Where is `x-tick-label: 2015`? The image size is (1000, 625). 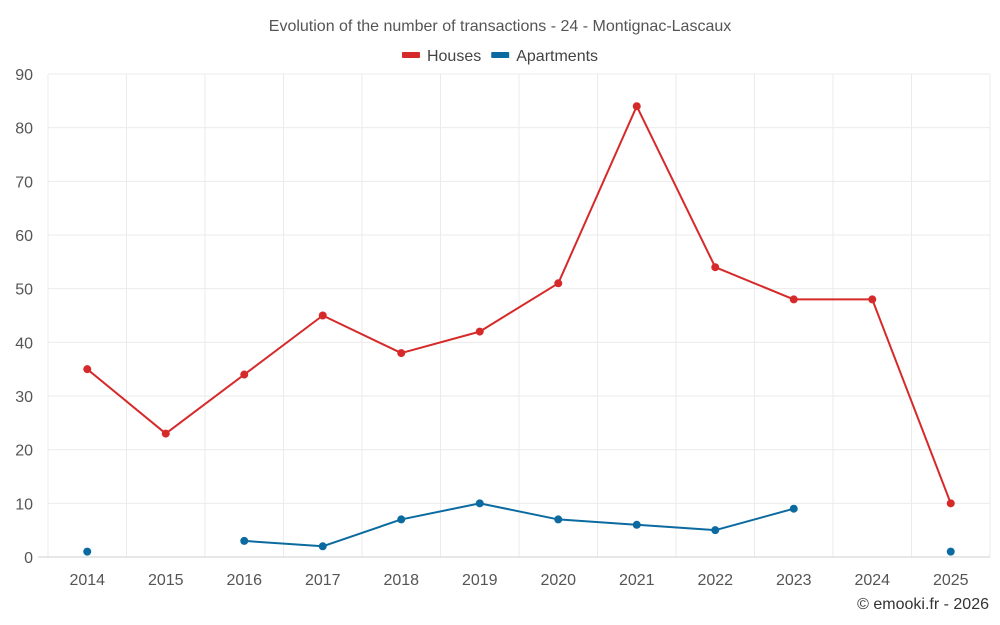
x-tick-label: 2015 is located at coordinates (166, 580).